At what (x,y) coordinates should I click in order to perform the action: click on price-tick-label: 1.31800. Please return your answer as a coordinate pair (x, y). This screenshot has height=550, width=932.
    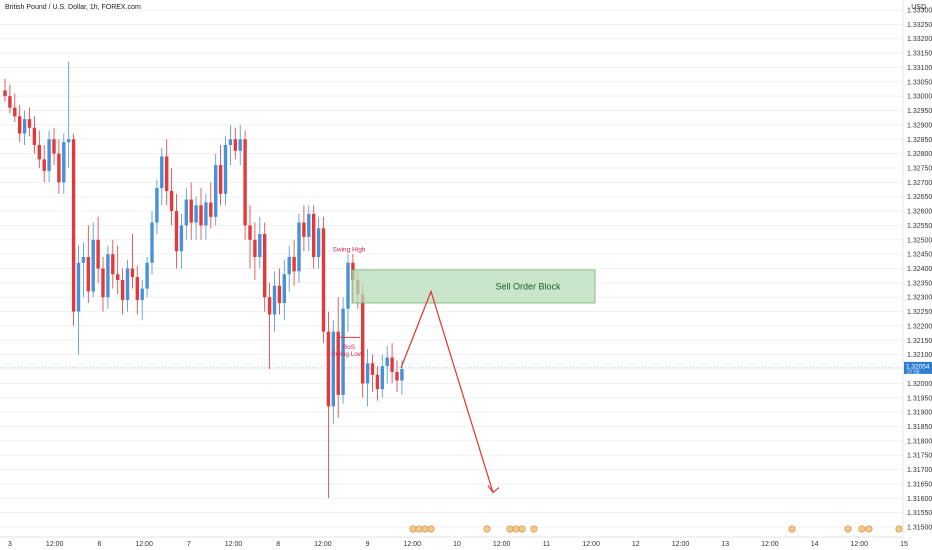
    Looking at the image, I should click on (919, 441).